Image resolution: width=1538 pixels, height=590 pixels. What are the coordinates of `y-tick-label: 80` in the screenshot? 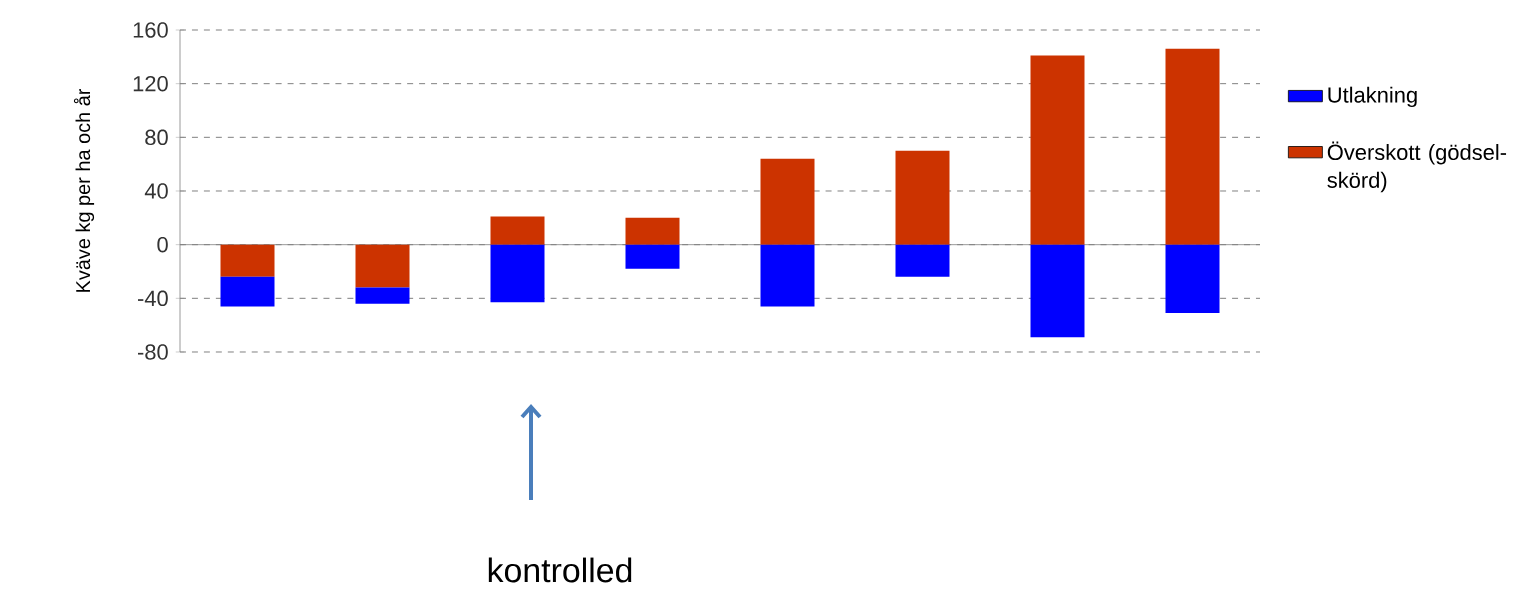 It's located at (156, 137).